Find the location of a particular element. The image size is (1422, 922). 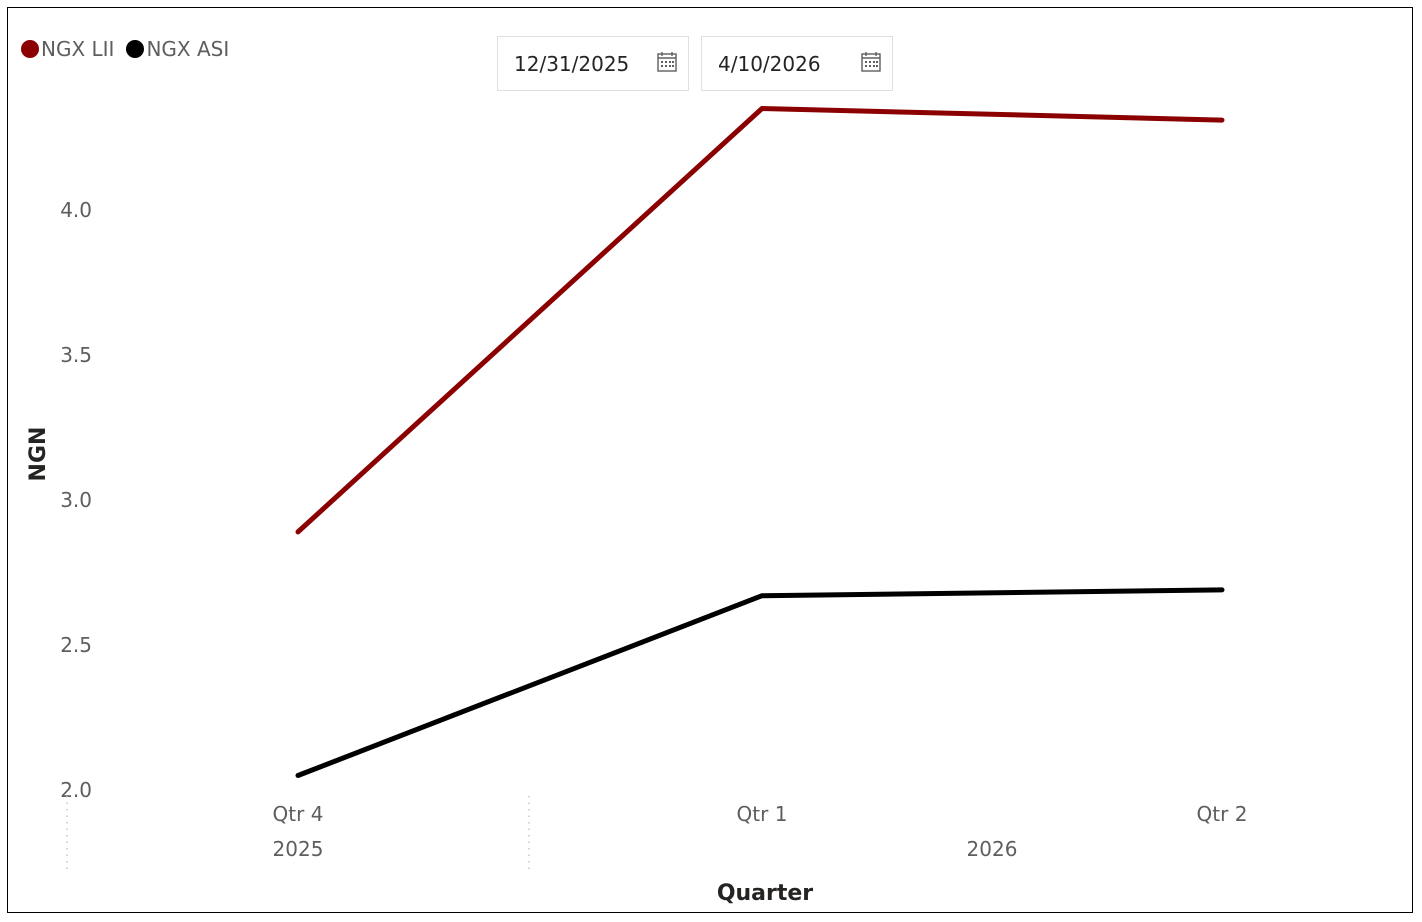

x-tick-label: Qtr 1 is located at coordinates (762, 814).